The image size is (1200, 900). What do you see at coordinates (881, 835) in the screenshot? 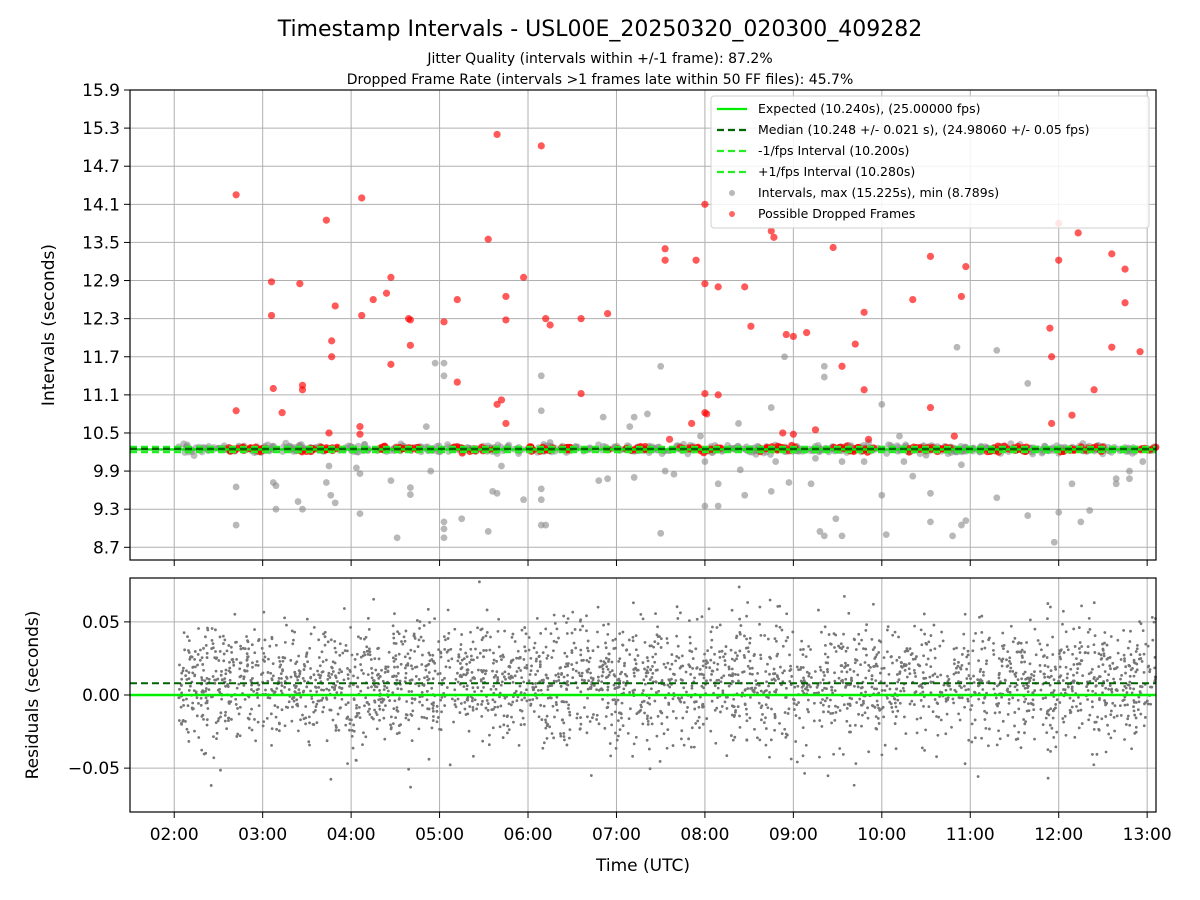
I see `x-tick-label: 10:00` at bounding box center [881, 835].